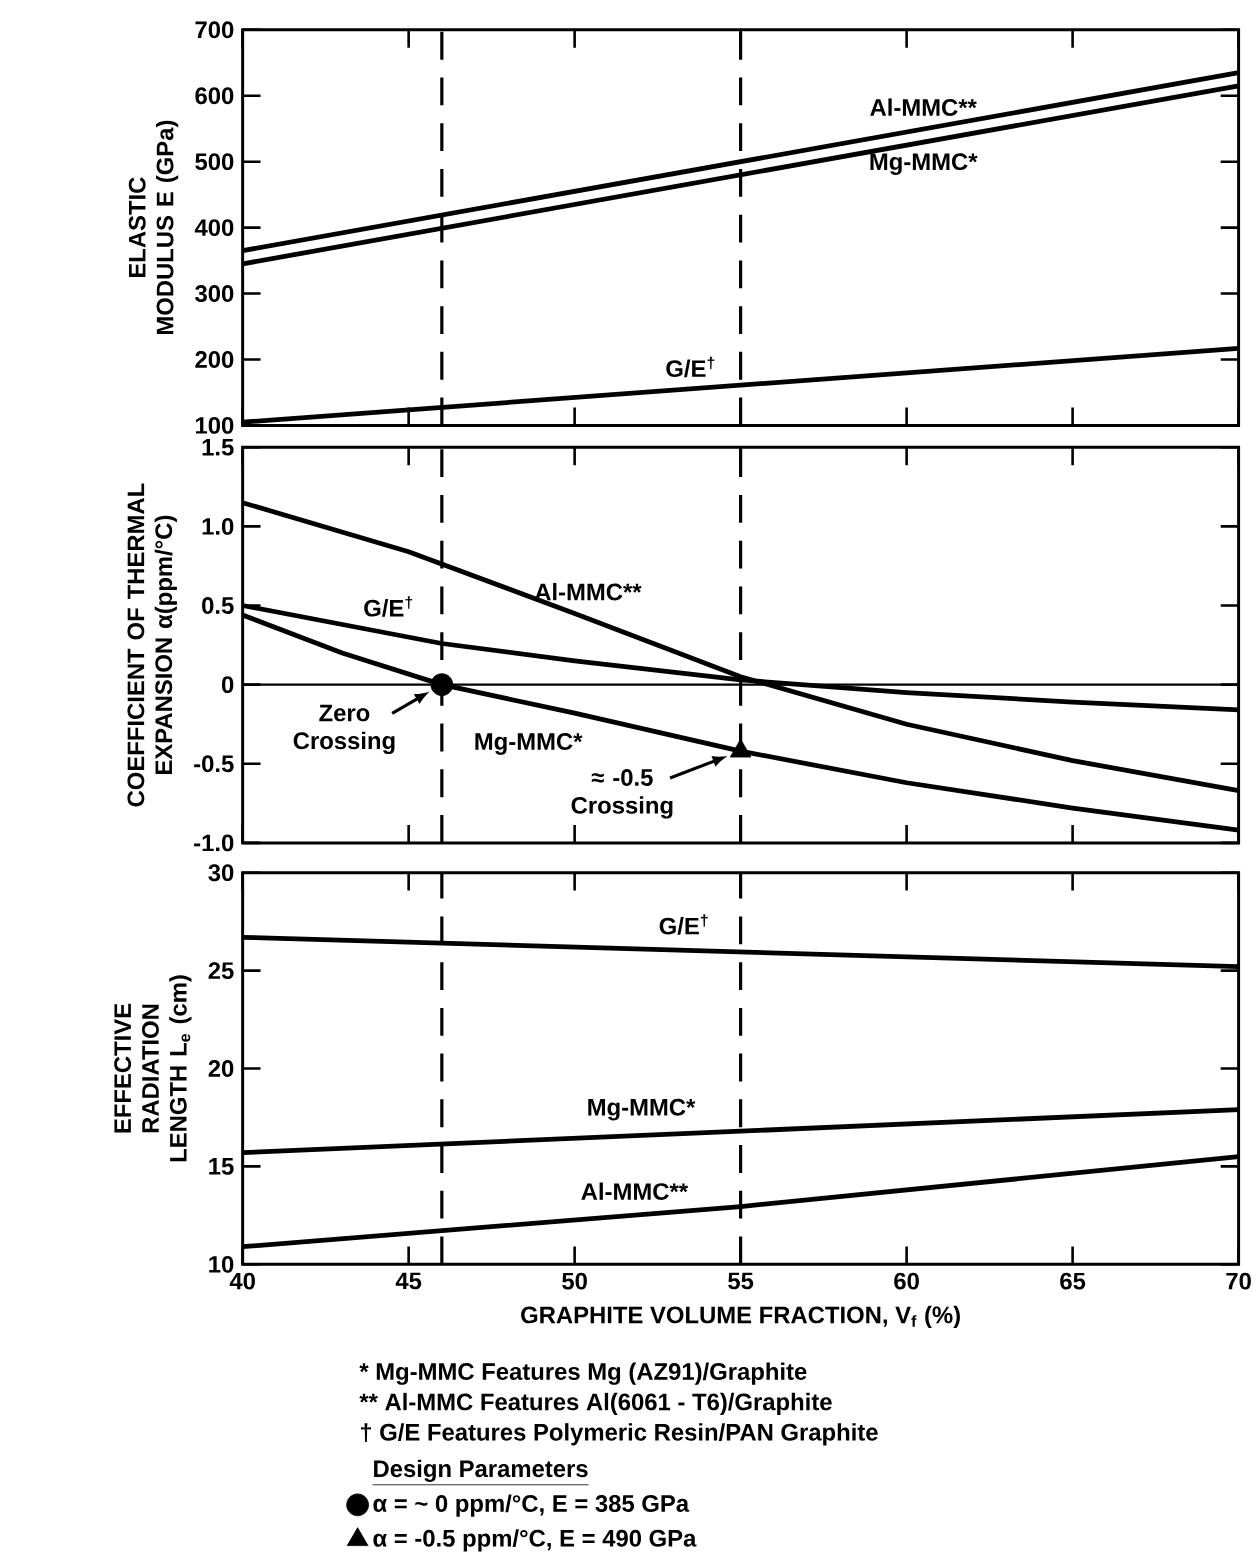 The image size is (1260, 1558). Describe the element at coordinates (344, 729) in the screenshot. I see `annotation: Zero Crossing` at that location.